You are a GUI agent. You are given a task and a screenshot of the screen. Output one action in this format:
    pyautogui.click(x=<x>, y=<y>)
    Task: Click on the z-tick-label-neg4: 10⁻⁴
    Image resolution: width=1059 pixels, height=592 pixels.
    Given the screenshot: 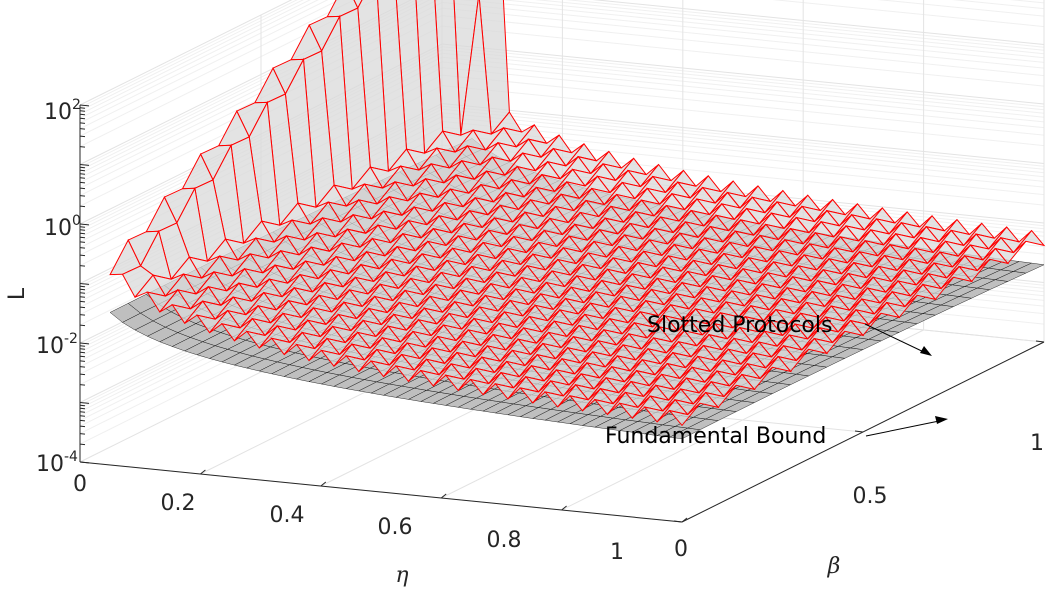 What is the action you would take?
    pyautogui.click(x=57, y=463)
    